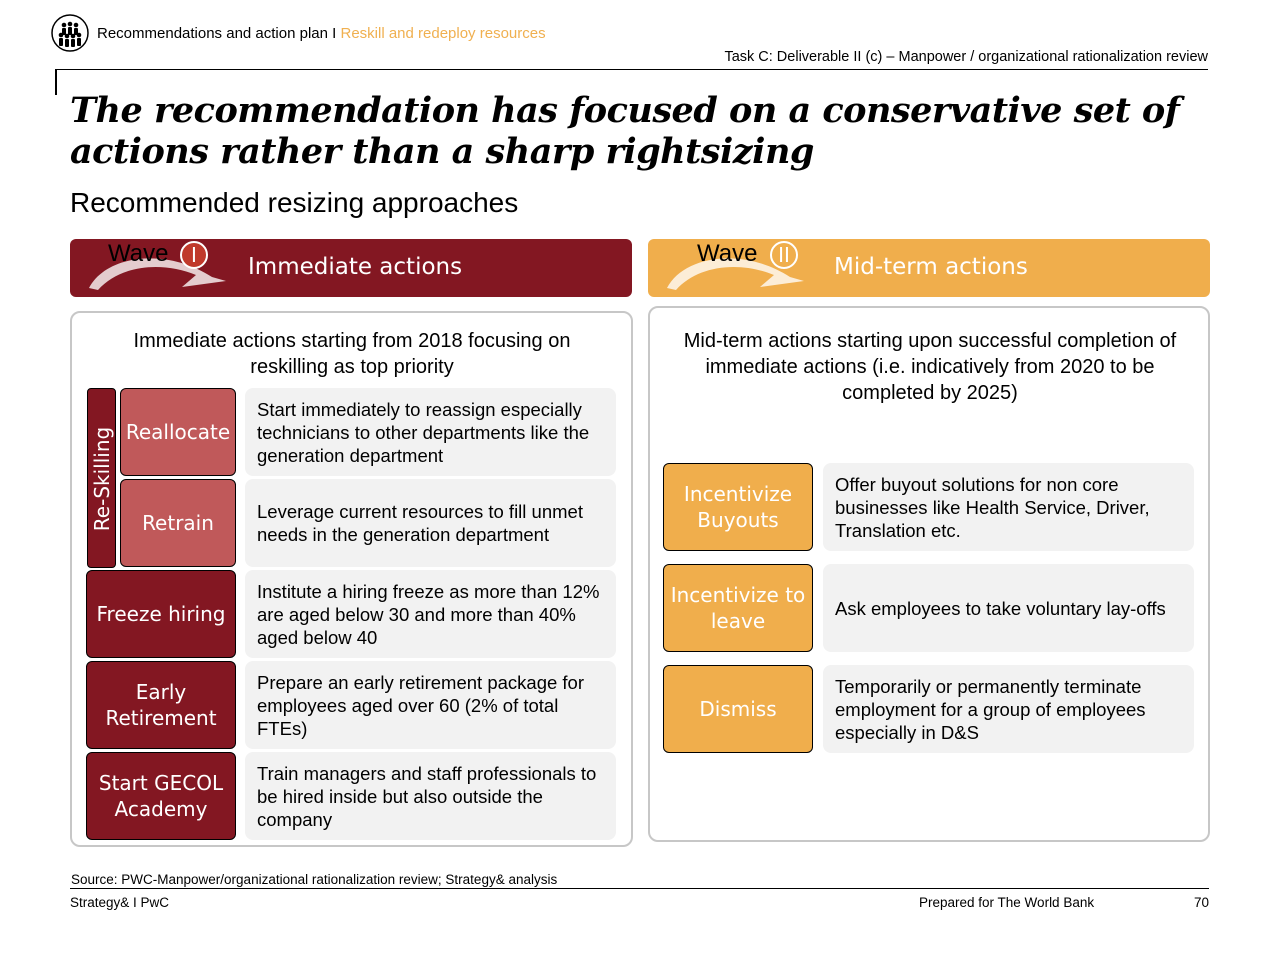 Image resolution: width=1280 pixels, height=960 pixels. Describe the element at coordinates (178, 523) in the screenshot. I see `action-retrain: Retrain` at that location.